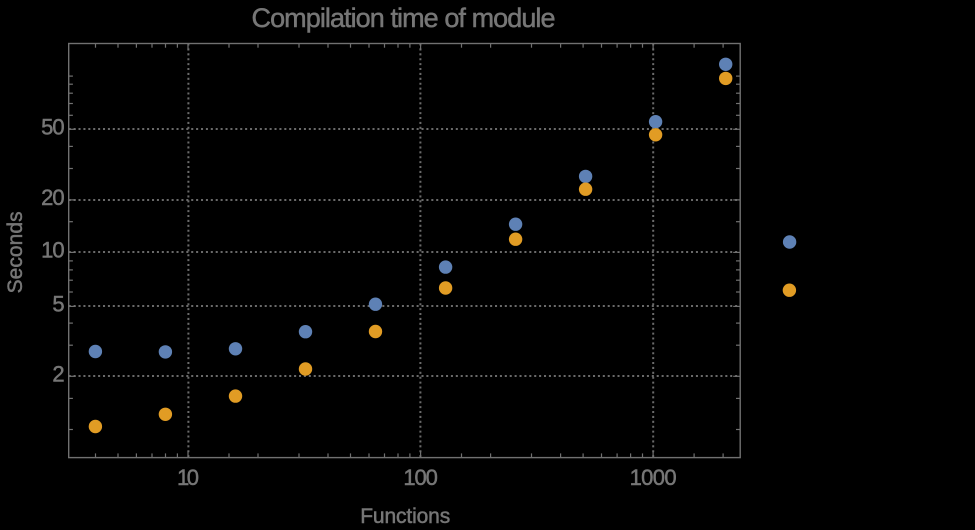 The width and height of the screenshot is (975, 530). What do you see at coordinates (15, 252) in the screenshot?
I see `svg-text: Seconds` at bounding box center [15, 252].